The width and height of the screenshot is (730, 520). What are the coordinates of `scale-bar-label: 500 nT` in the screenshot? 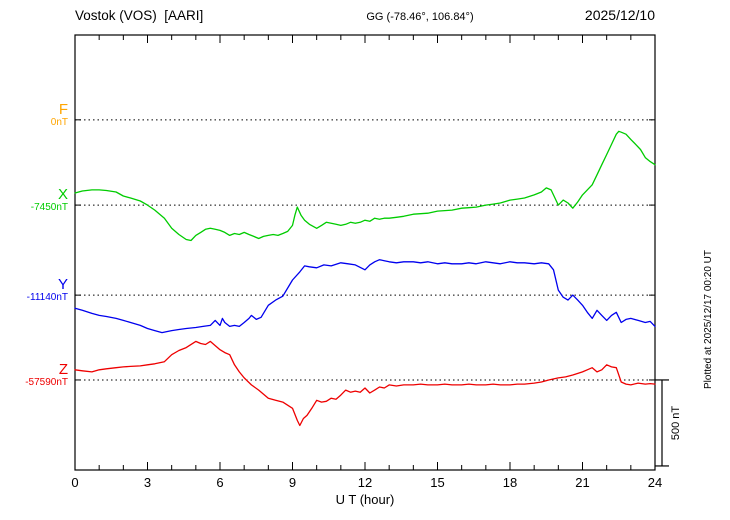 It's located at (676, 423).